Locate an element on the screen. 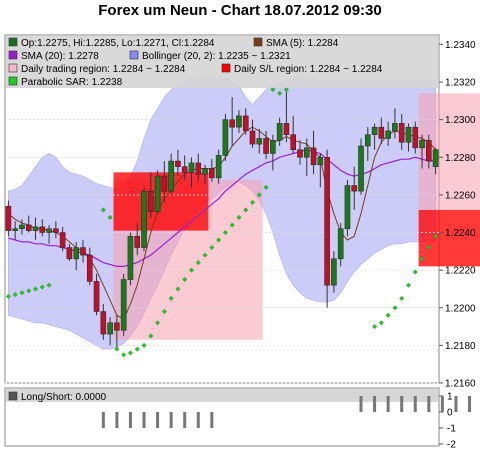  legend-box is located at coordinates (222, 62).